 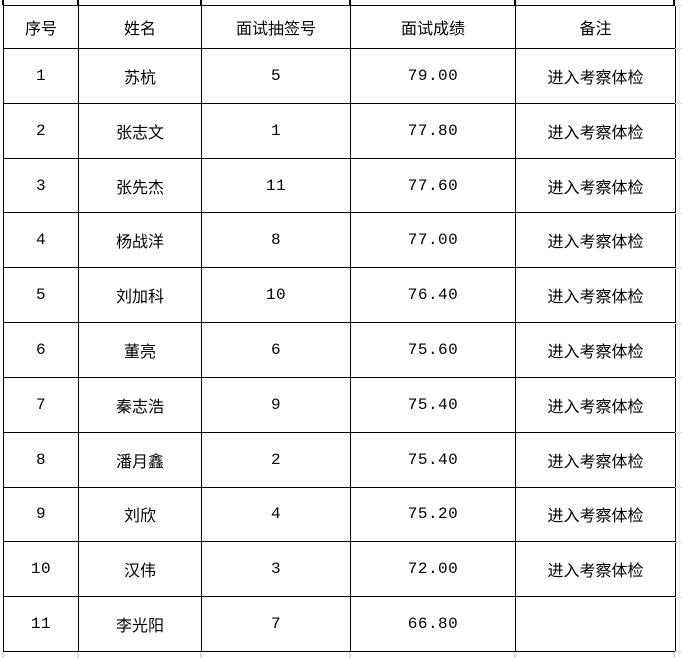 What do you see at coordinates (41, 514) in the screenshot?
I see `serial-cell: 9` at bounding box center [41, 514].